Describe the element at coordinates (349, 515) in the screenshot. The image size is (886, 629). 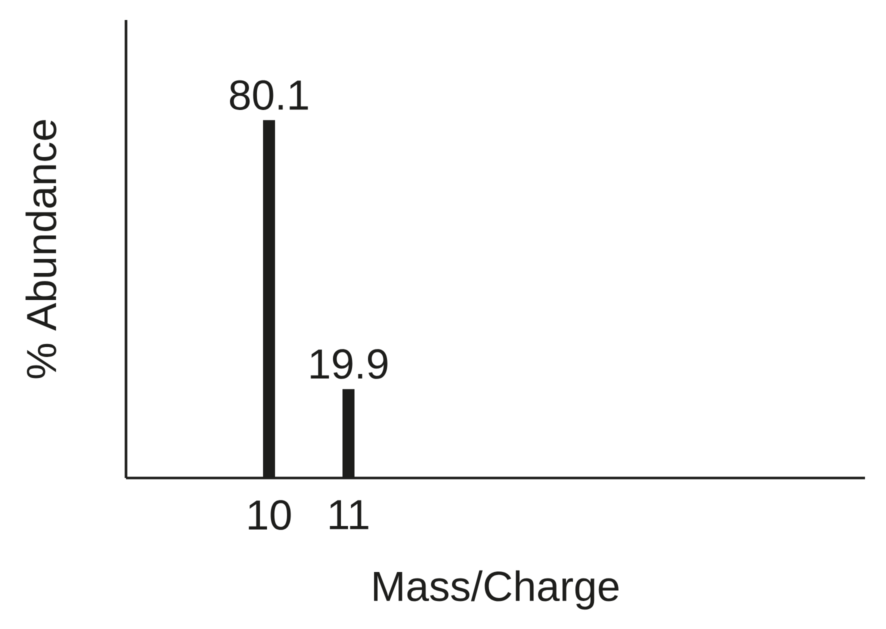
I see `x-tick-label: 11` at that location.